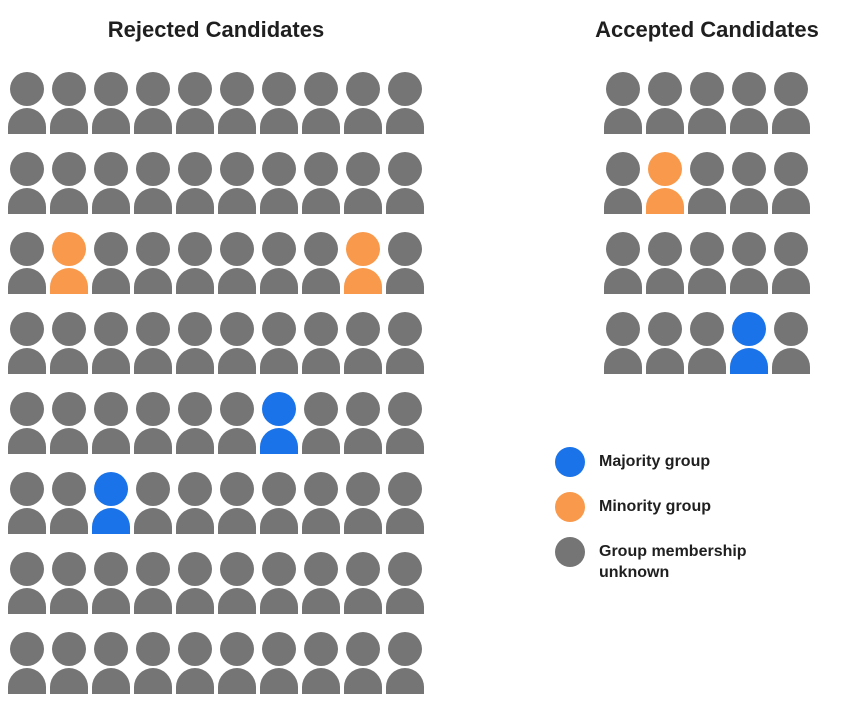 The width and height of the screenshot is (856, 707). I want to click on legend-item-majority: Majority group, so click(662, 462).